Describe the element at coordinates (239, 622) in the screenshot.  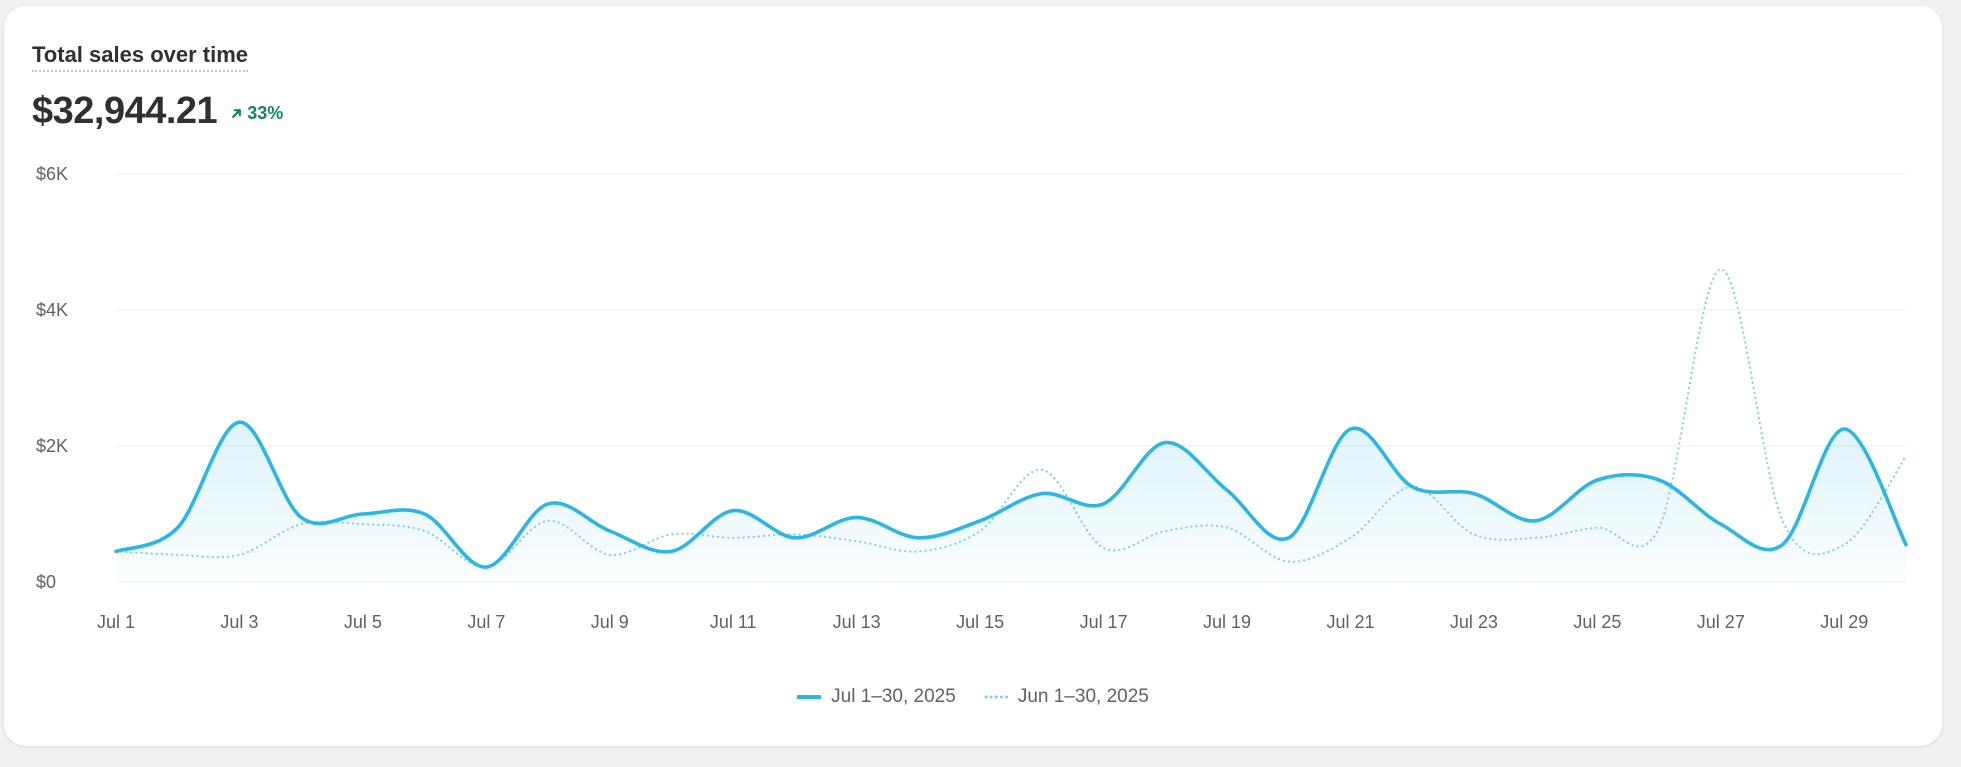
I see `x-tick-label: Jul 3` at that location.